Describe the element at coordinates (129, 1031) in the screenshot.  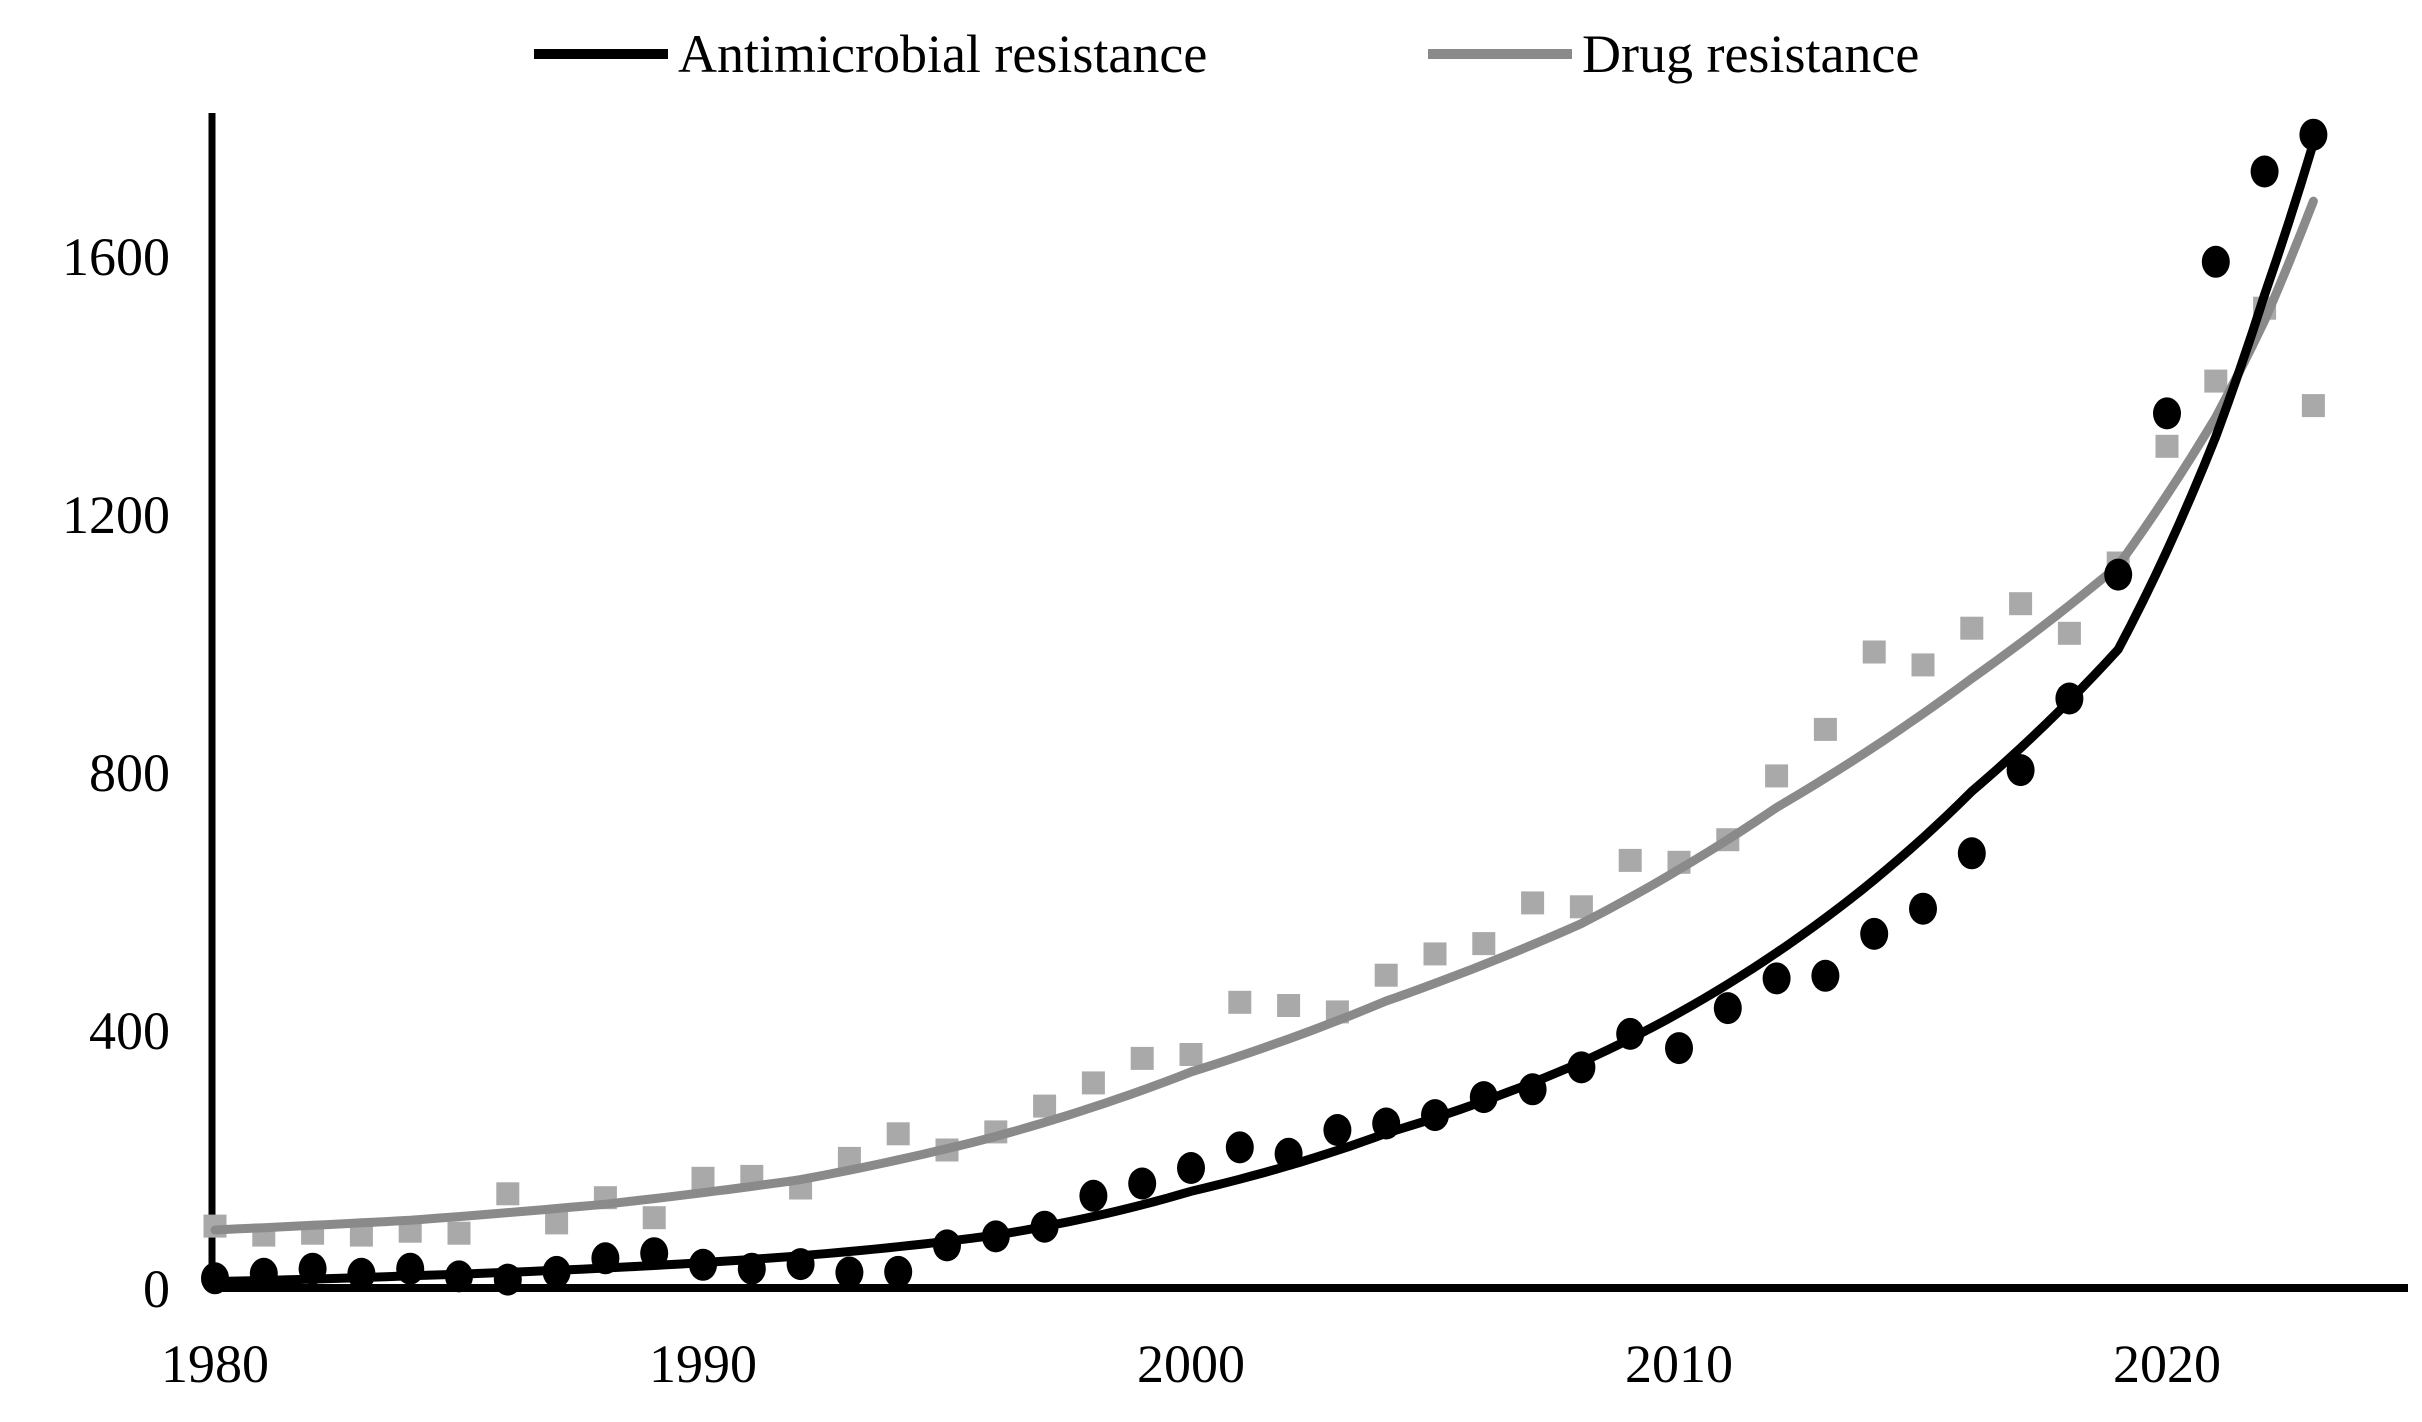
I see `y-tick-label: 400` at that location.